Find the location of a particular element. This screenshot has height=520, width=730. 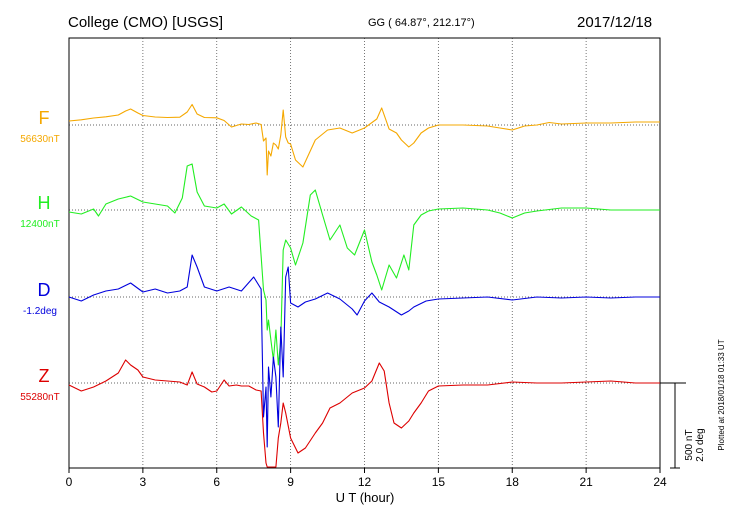

scale-label-deg: 2.0 deg is located at coordinates (700, 444).